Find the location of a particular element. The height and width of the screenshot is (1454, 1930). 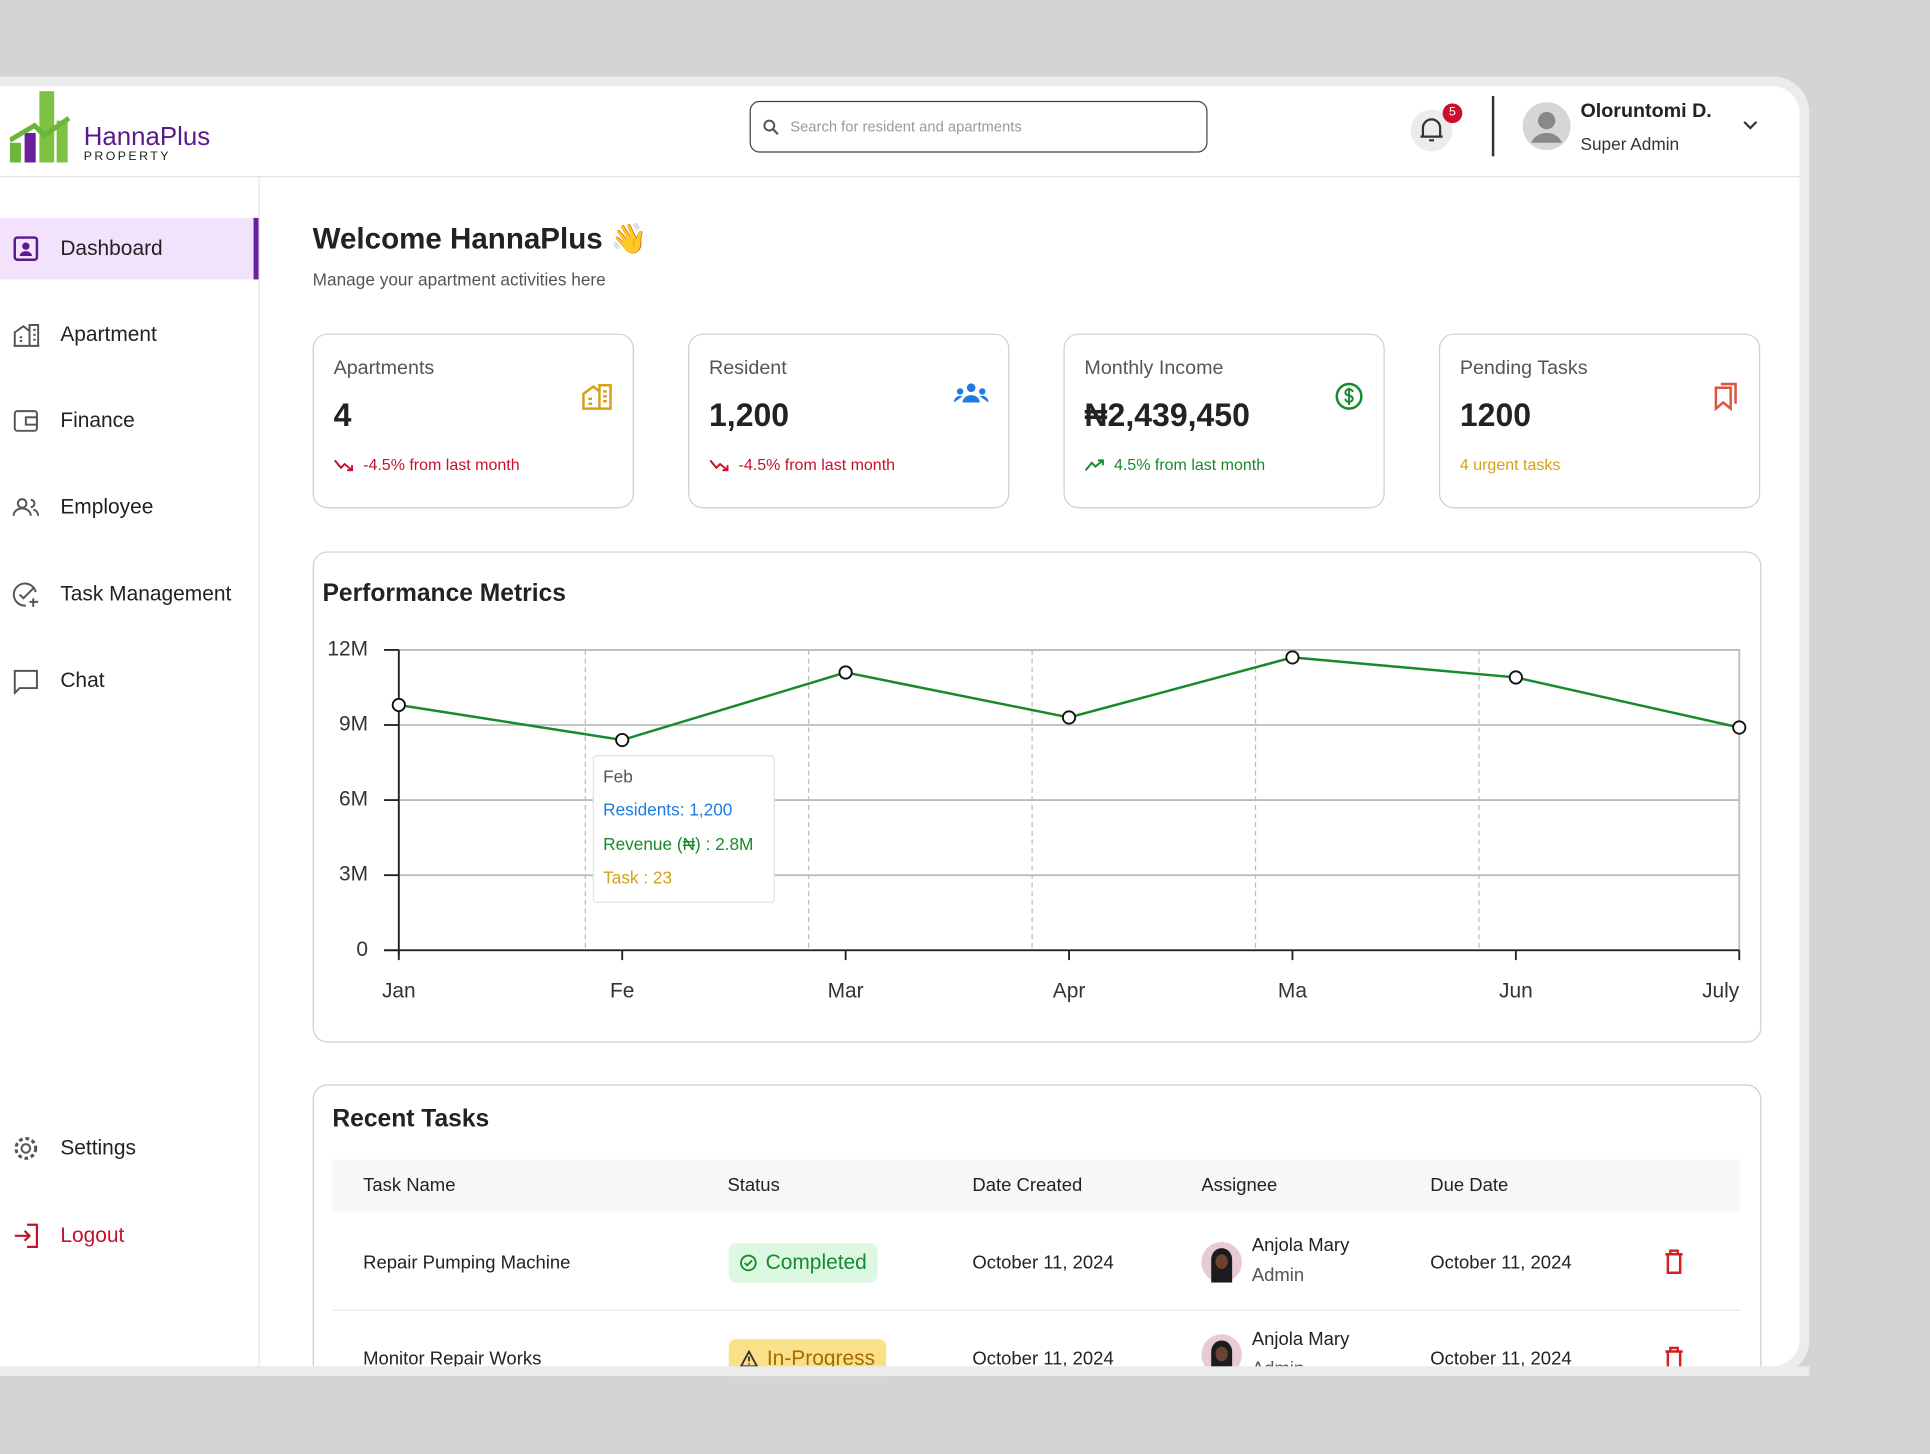

sidebar-divider is located at coordinates (259, 774).